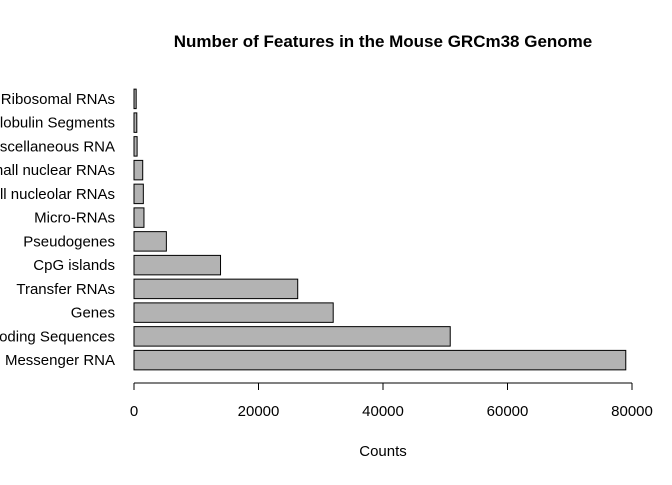 The image size is (672, 485). What do you see at coordinates (150, 241) in the screenshot?
I see `bar-pseudogenes` at bounding box center [150, 241].